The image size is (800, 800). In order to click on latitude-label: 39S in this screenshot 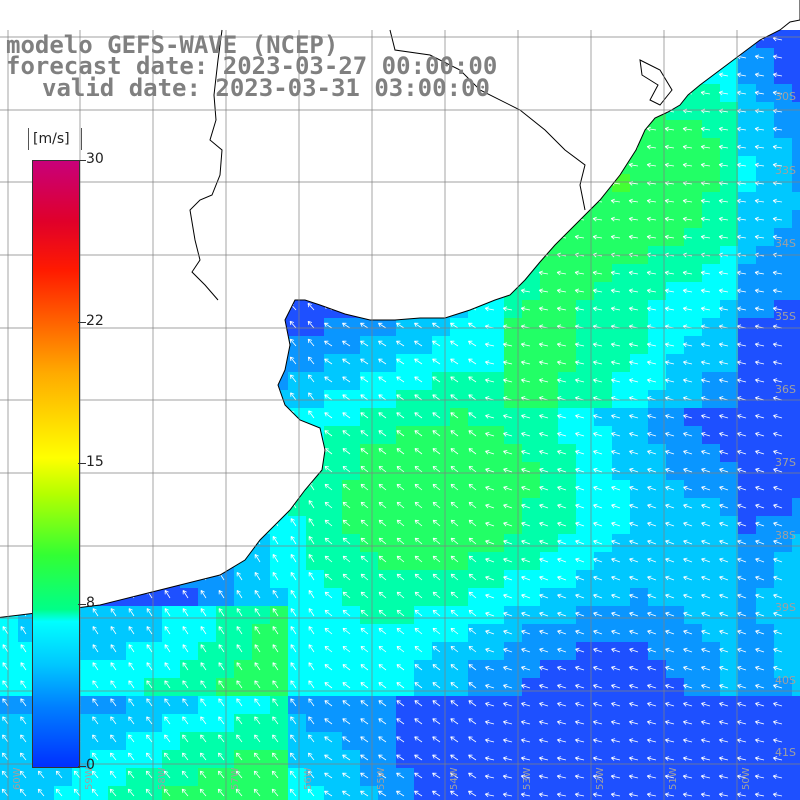, I will do `click(785, 607)`.